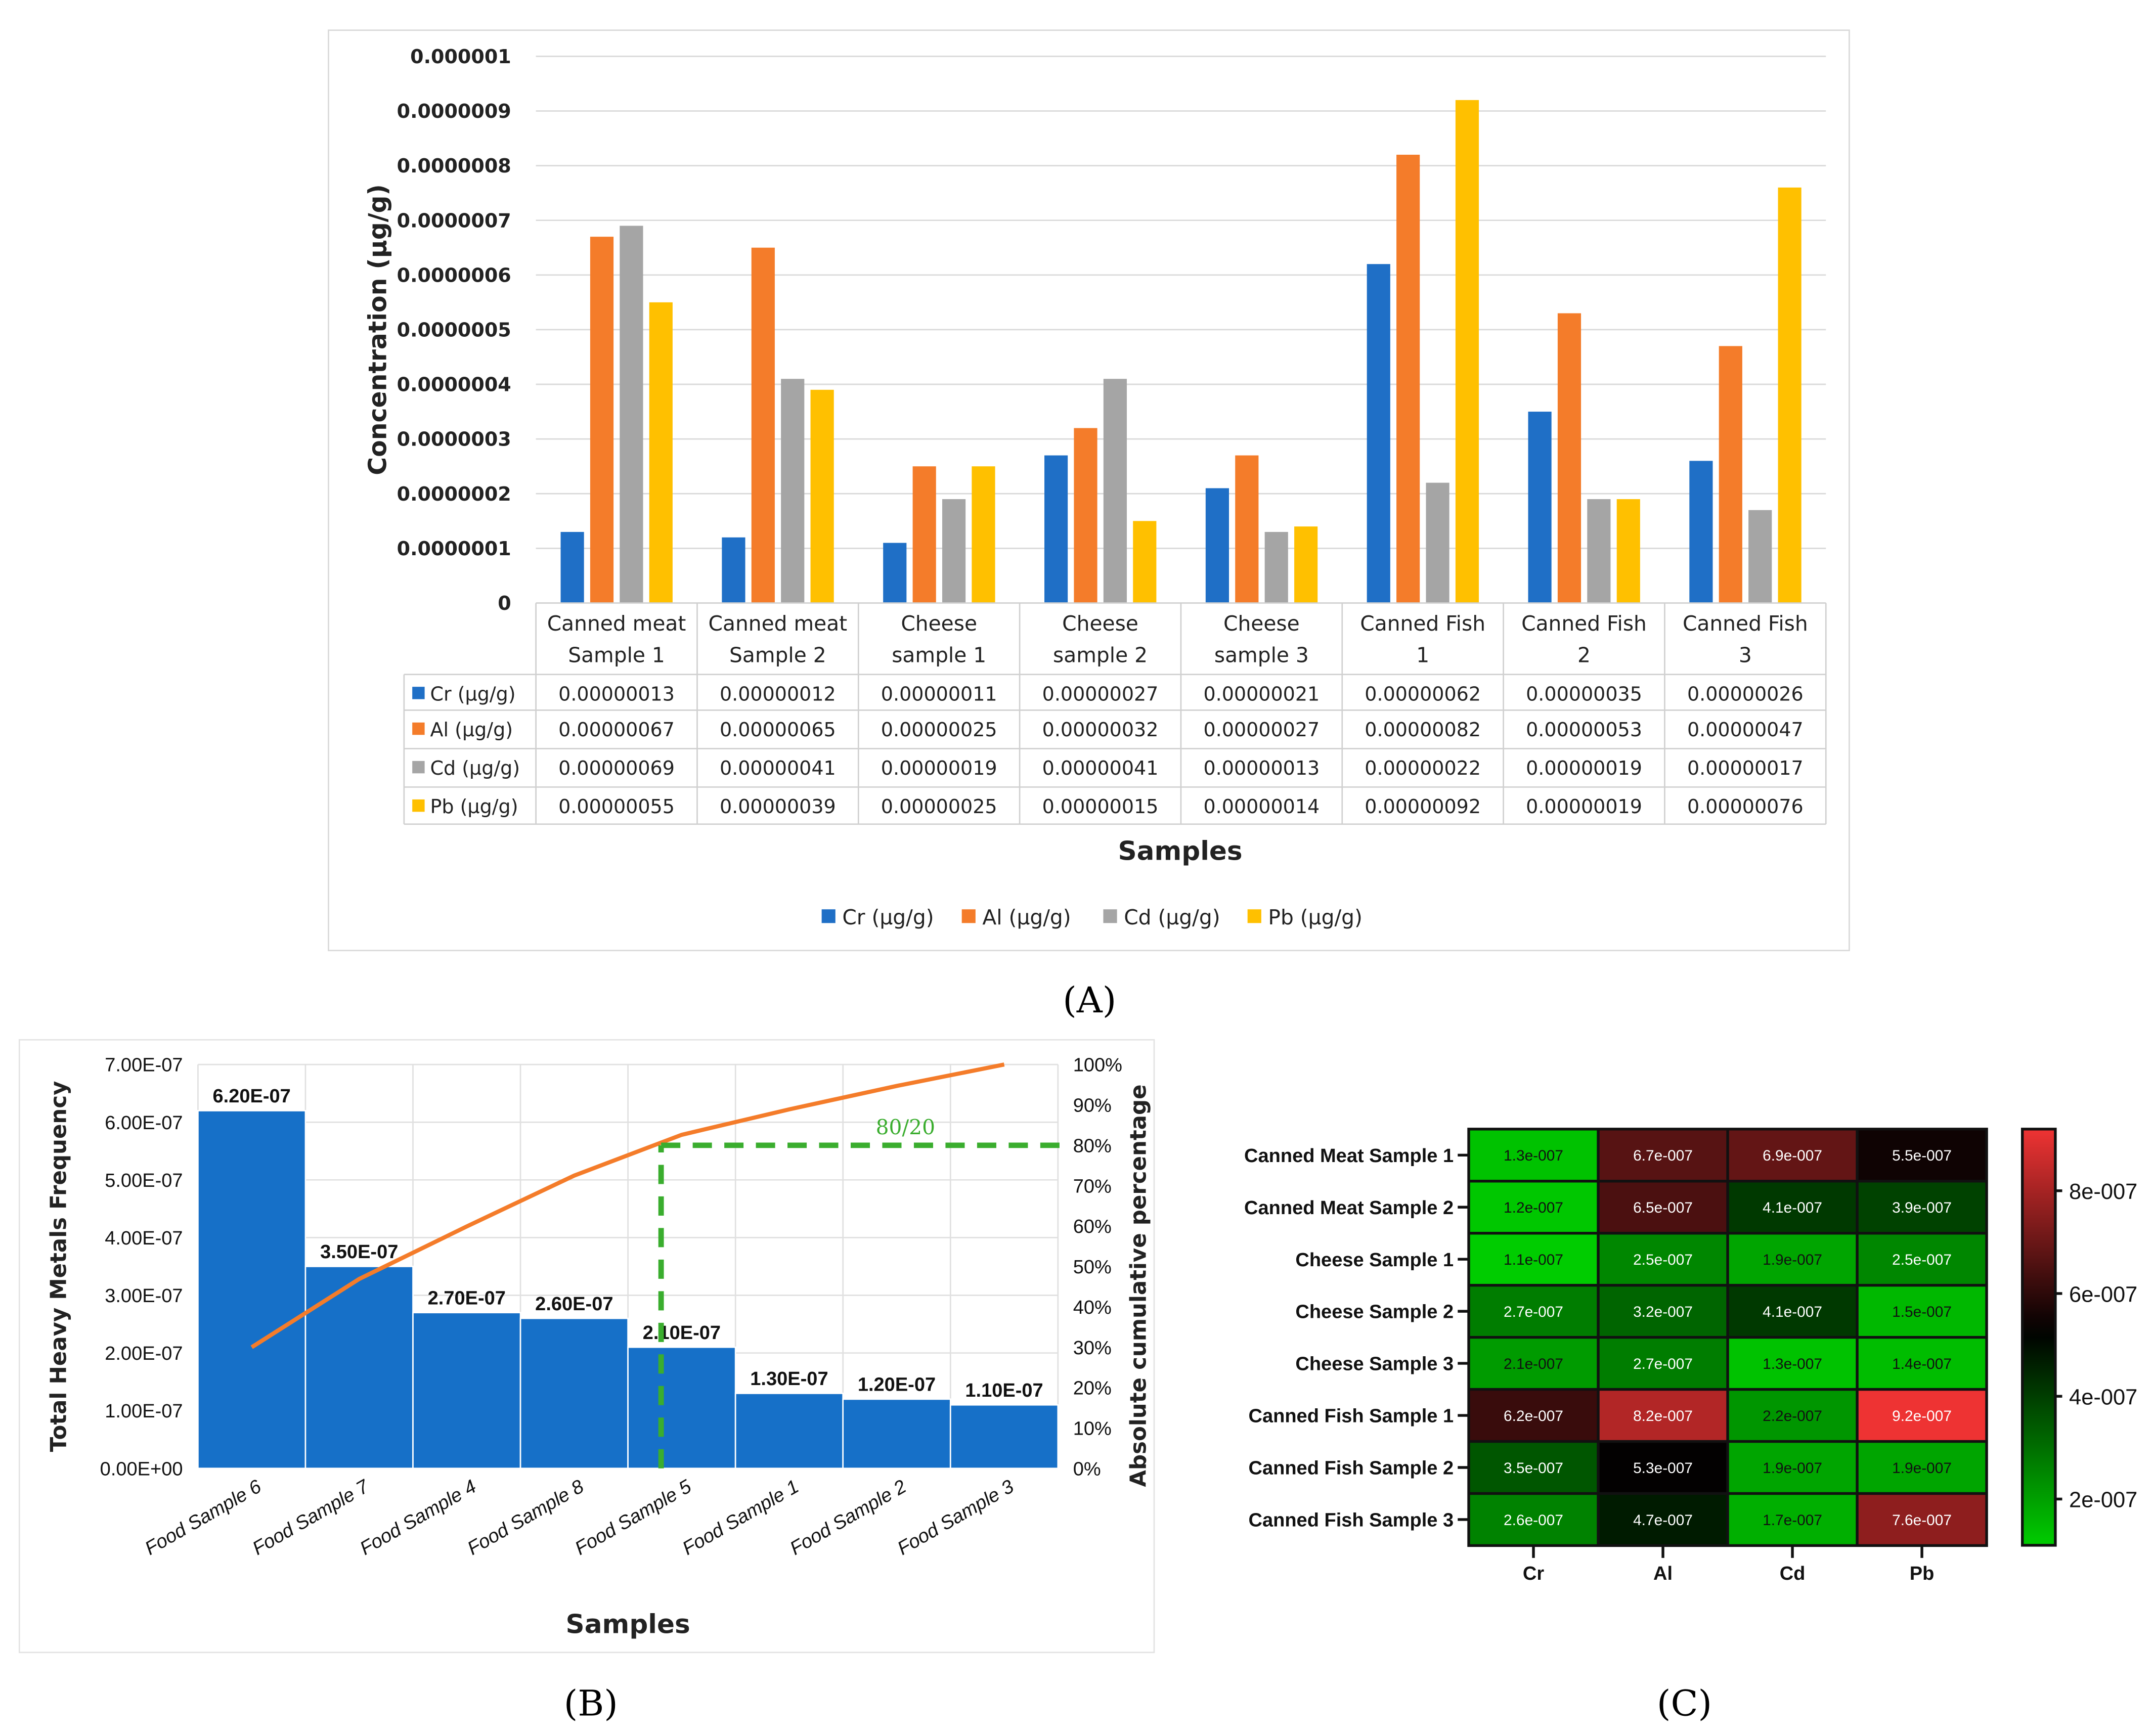  Describe the element at coordinates (144, 1239) in the screenshot. I see `y-tick-label: 4.00E-07` at that location.